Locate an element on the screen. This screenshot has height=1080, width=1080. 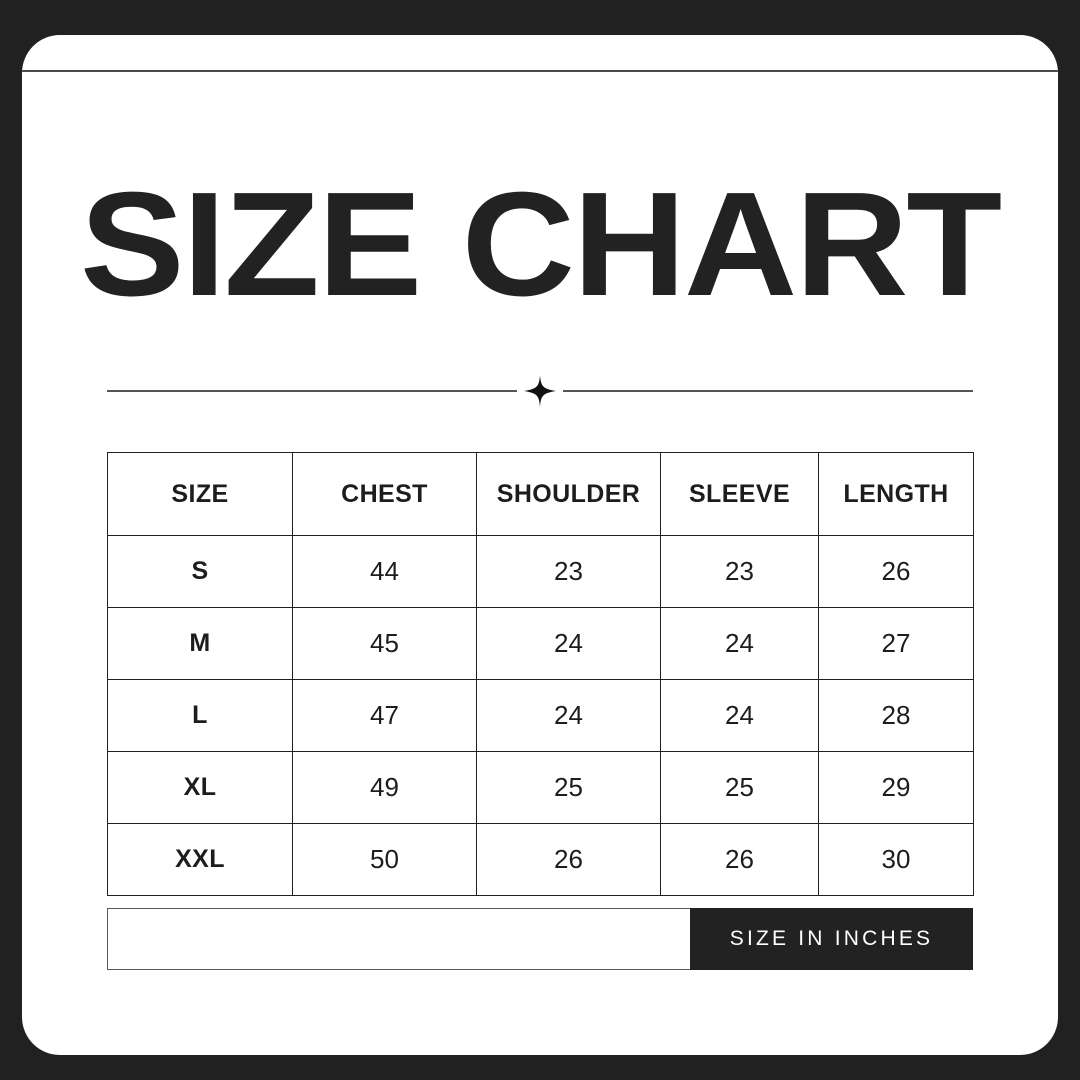
cell-length: 29 is located at coordinates (896, 787).